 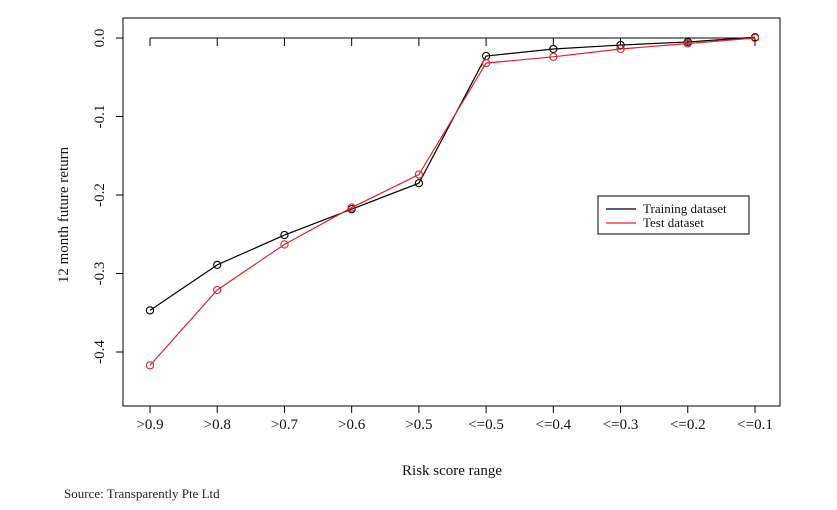 What do you see at coordinates (100, 195) in the screenshot?
I see `y-tick-label: -0.2` at bounding box center [100, 195].